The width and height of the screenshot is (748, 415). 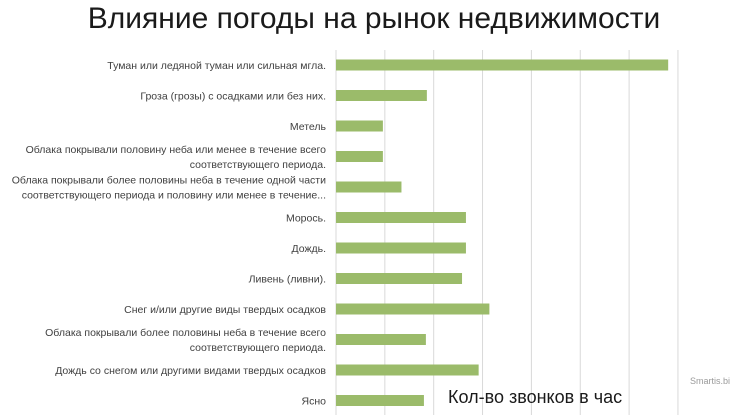 What do you see at coordinates (233, 97) in the screenshot?
I see `category-label: Гроза (грозы) с осадками или без них.` at bounding box center [233, 97].